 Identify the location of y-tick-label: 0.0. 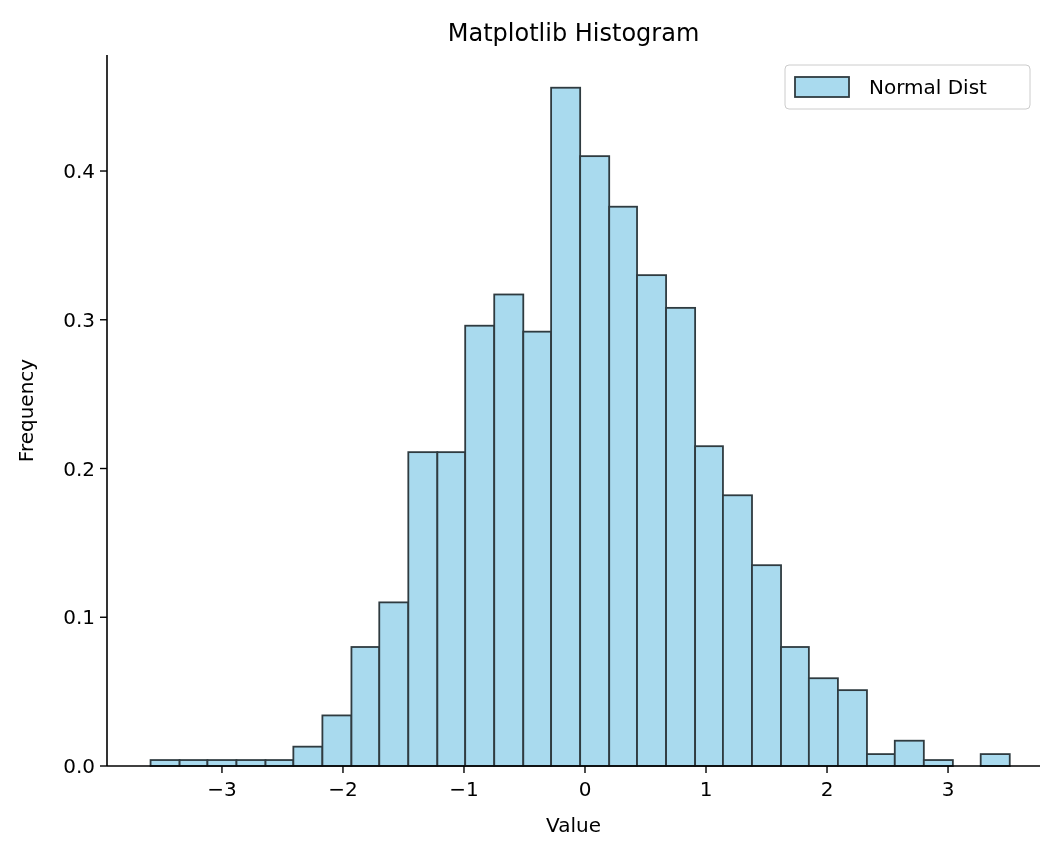
(79, 766).